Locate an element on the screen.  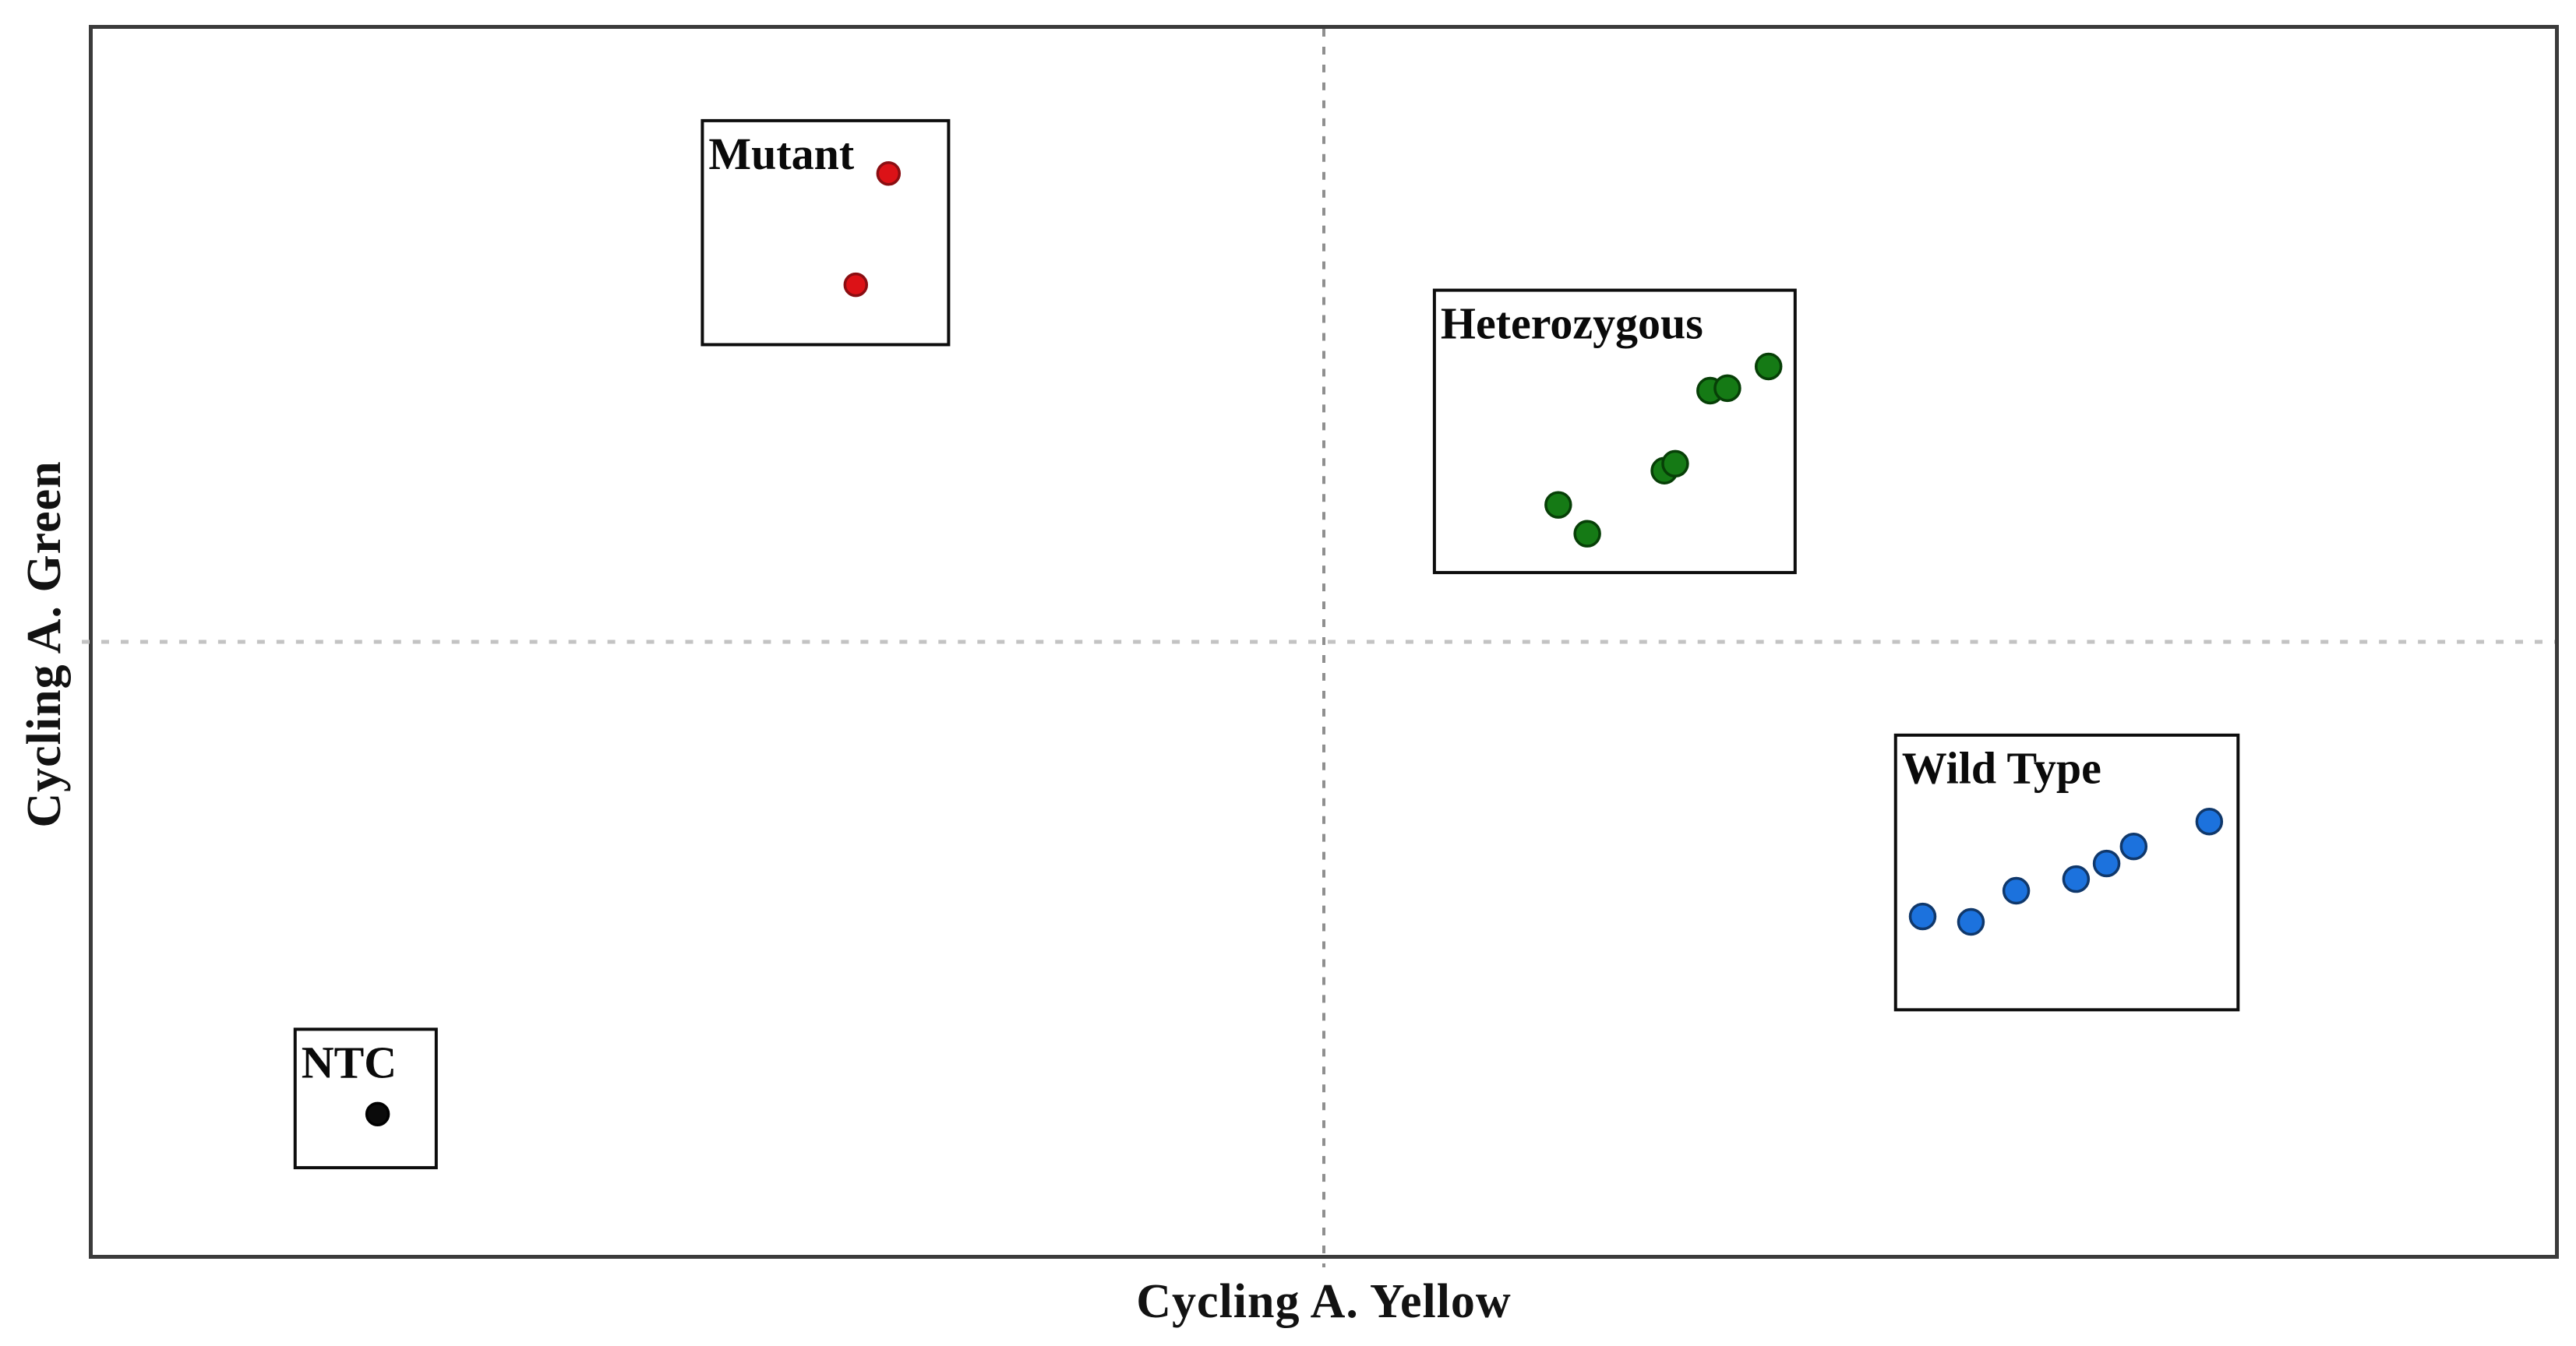
cluster-label-ntc: NTC is located at coordinates (349, 1062).